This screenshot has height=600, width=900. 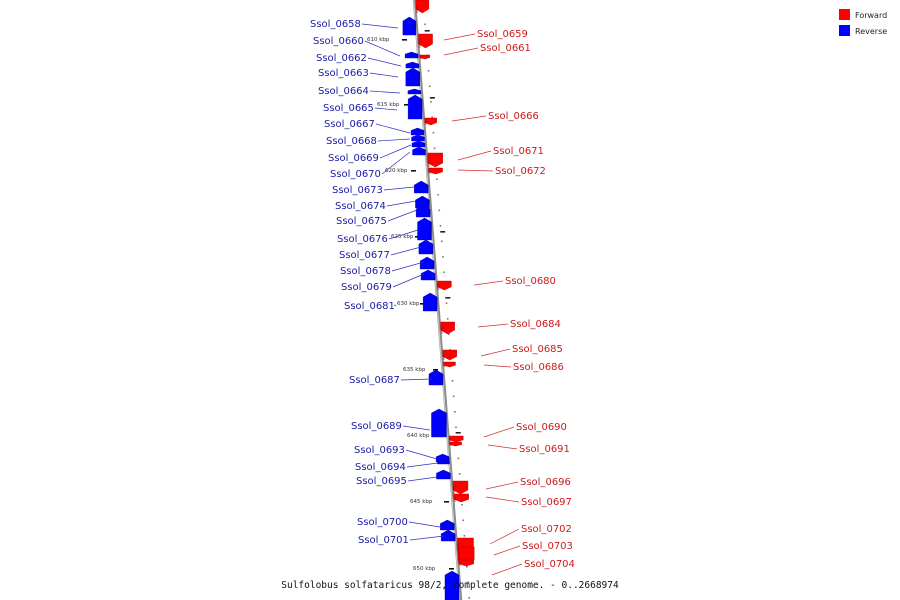 I want to click on gene-ssol-0702-label: Ssol_0702, so click(x=546, y=529).